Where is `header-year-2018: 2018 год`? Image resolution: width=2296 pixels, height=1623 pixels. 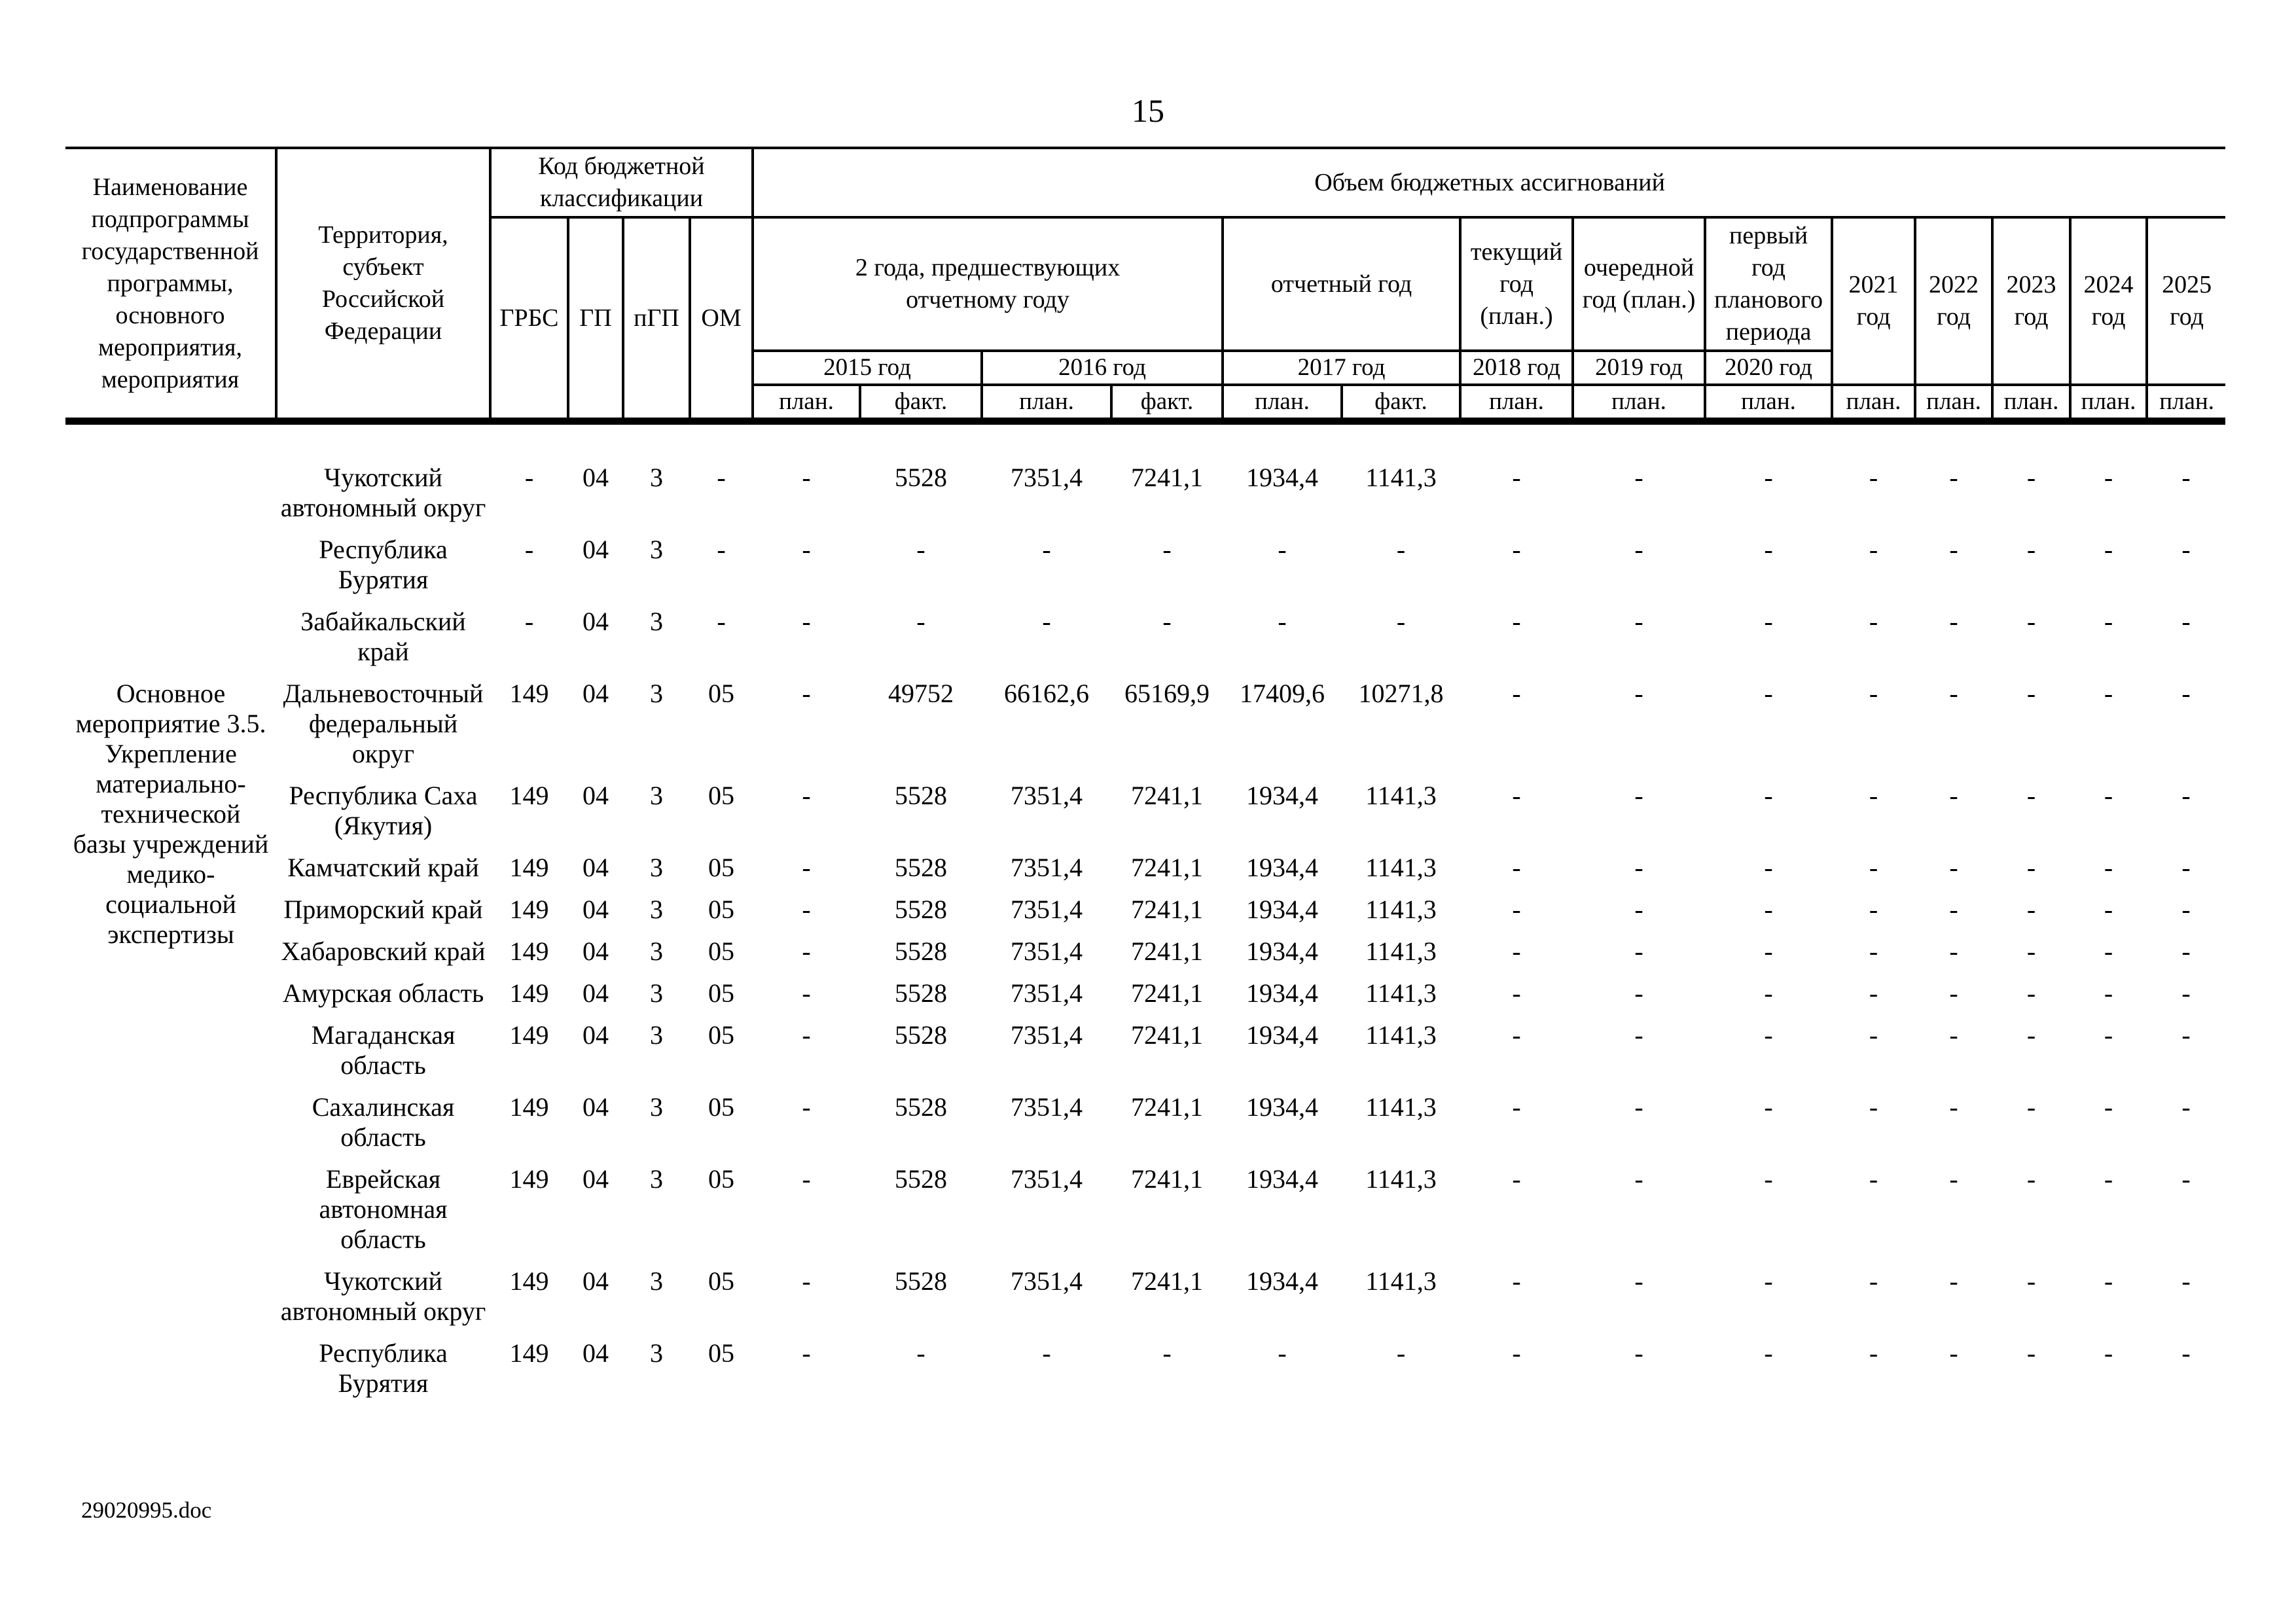 header-year-2018: 2018 год is located at coordinates (1517, 367).